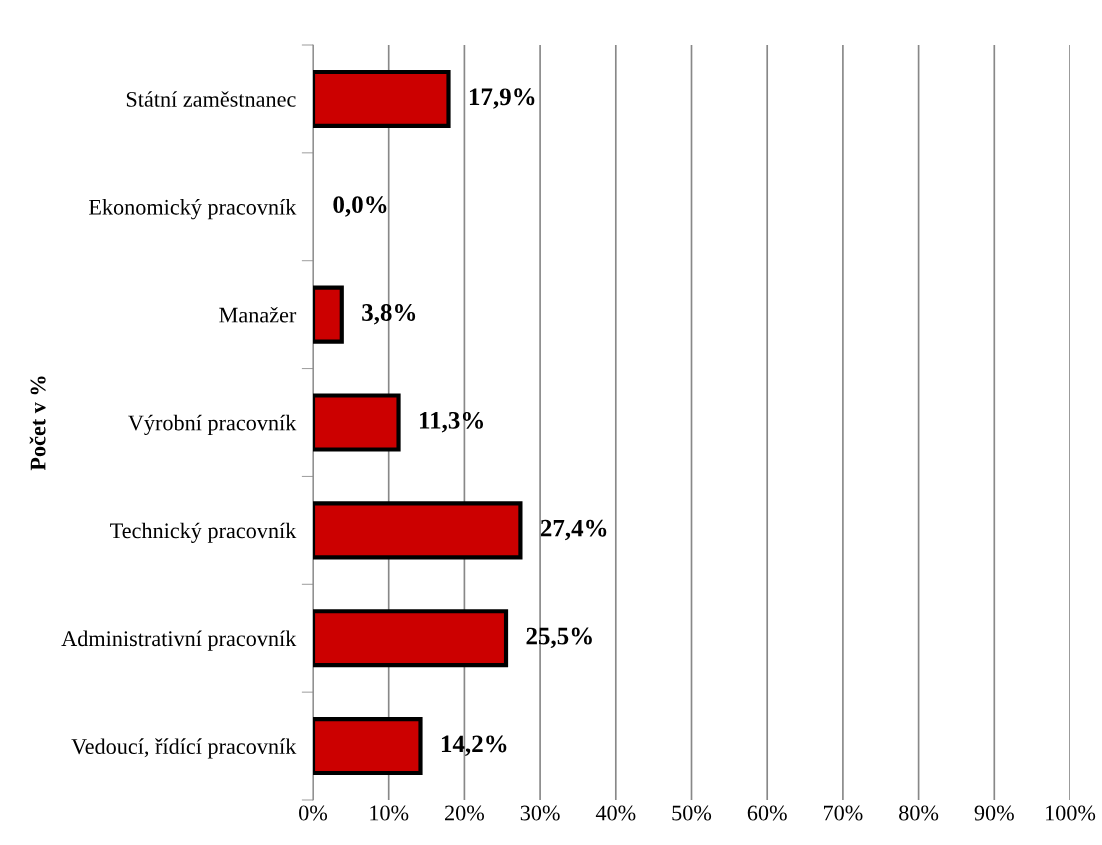 This screenshot has width=1102, height=845. I want to click on x-tick-label: 0%, so click(313, 813).